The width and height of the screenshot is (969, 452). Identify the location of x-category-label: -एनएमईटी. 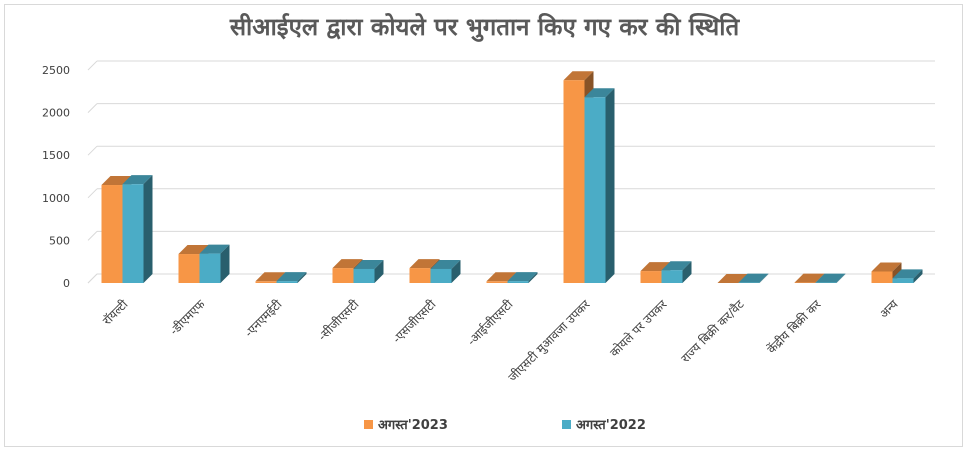
(263, 318).